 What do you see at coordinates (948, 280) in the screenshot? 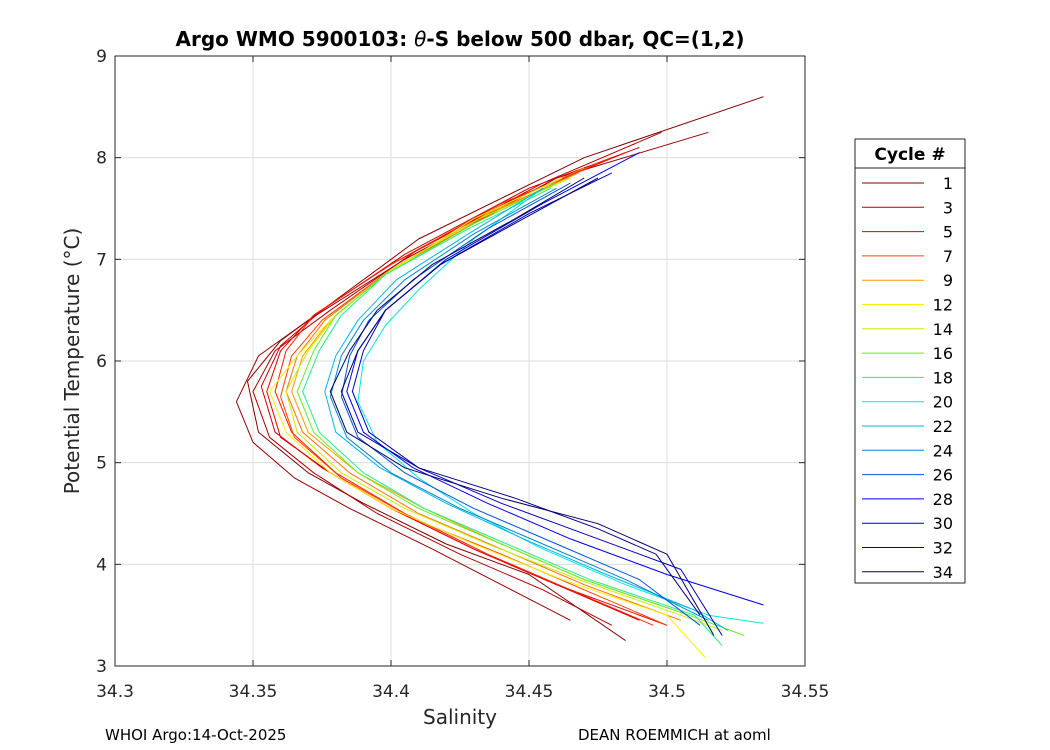
I see `legend-label: 9` at bounding box center [948, 280].